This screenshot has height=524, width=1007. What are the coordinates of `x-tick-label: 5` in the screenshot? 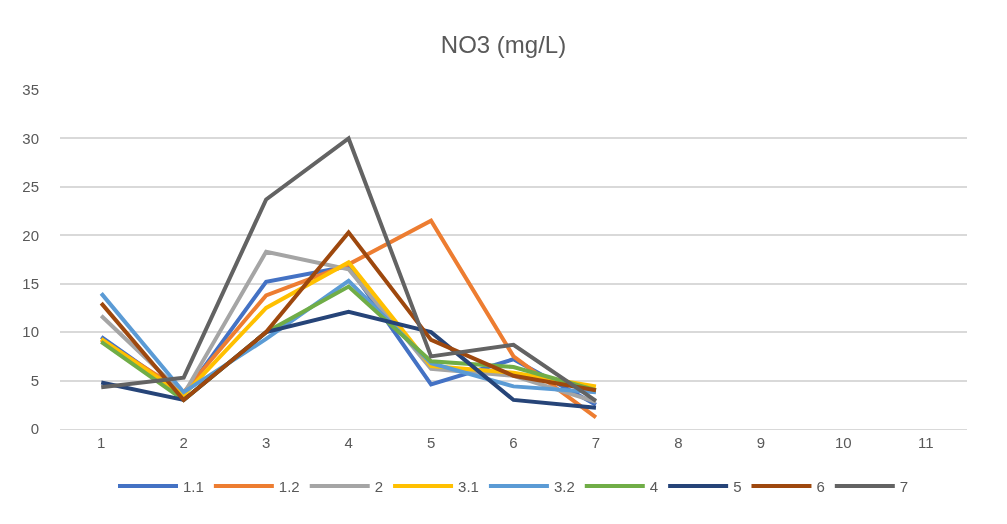 It's located at (431, 442).